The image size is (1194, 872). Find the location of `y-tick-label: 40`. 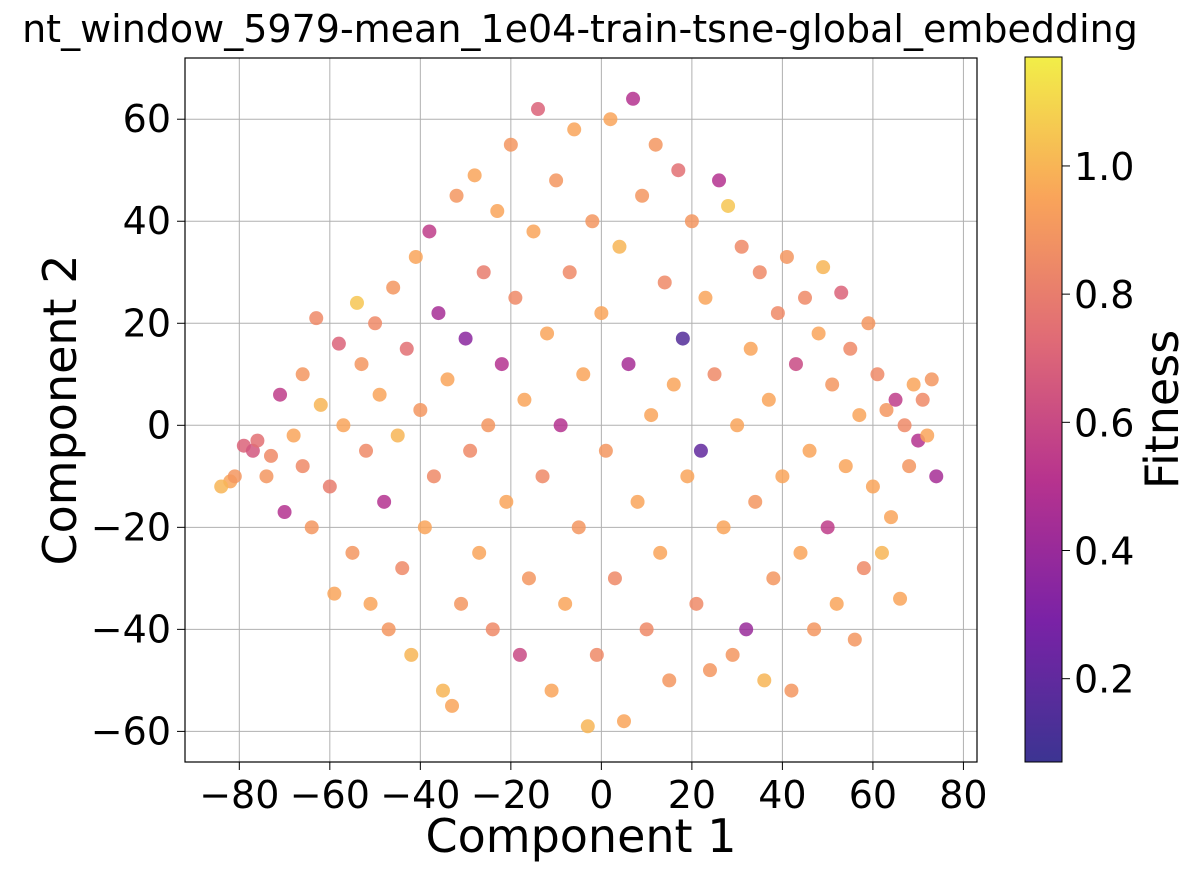

y-tick-label: 40 is located at coordinates (147, 221).